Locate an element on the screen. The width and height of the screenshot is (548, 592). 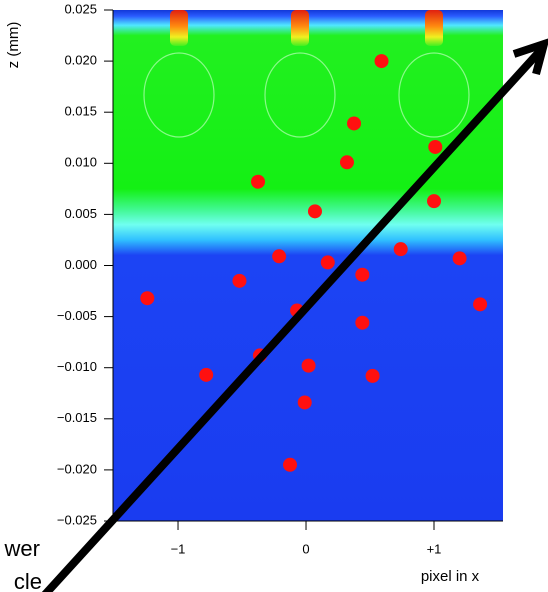
y-tick-label: −0.025 is located at coordinates (77, 519).